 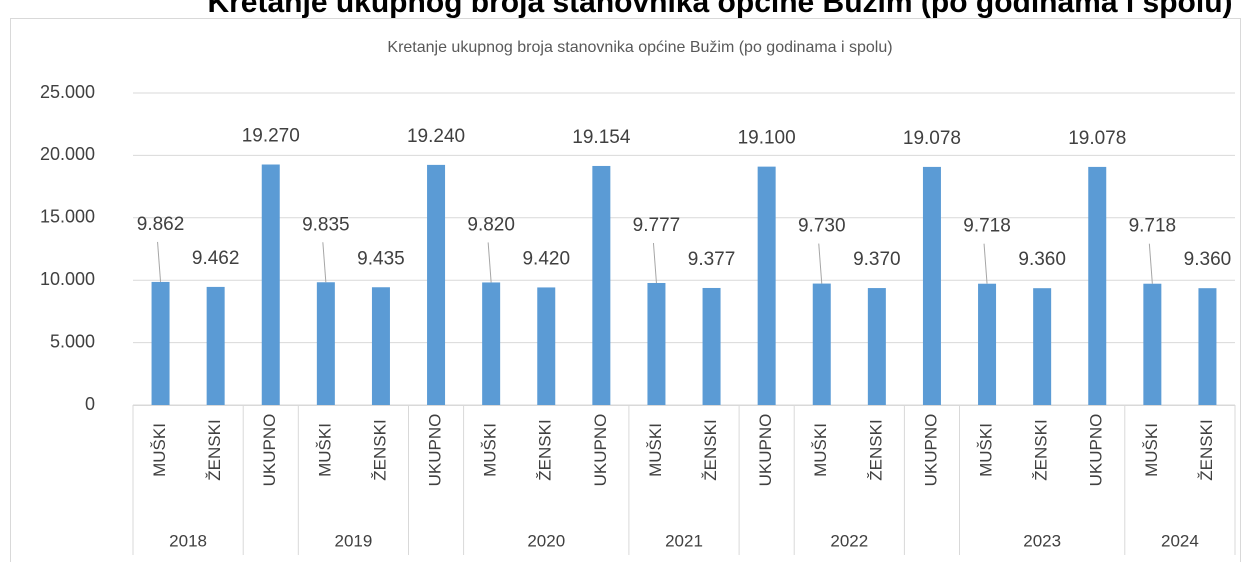 I want to click on data-label: 9.862, so click(x=161, y=224).